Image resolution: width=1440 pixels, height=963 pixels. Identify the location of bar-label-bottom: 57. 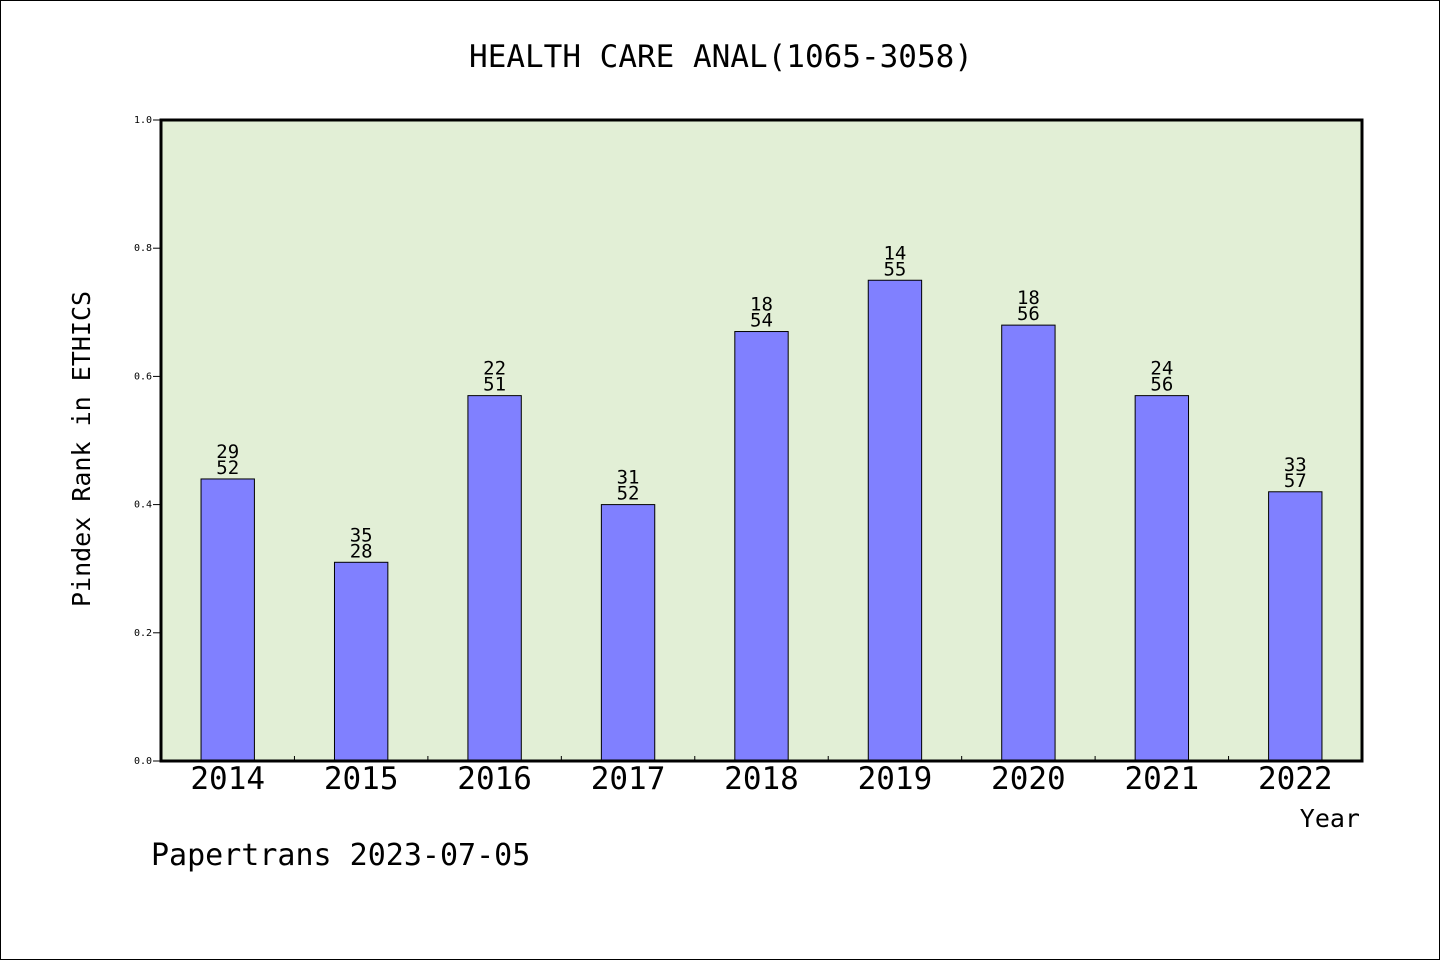
(1295, 481).